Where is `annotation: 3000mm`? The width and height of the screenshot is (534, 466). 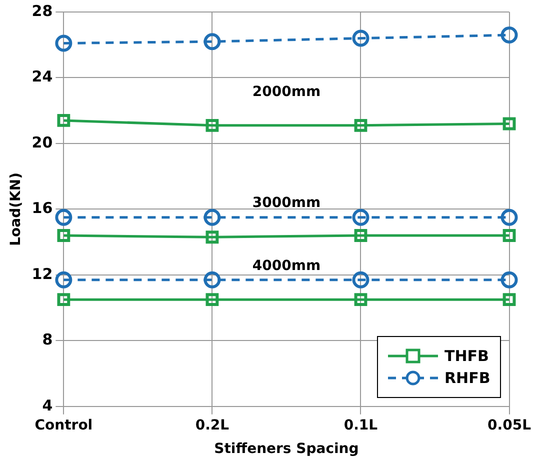 annotation: 3000mm is located at coordinates (286, 202).